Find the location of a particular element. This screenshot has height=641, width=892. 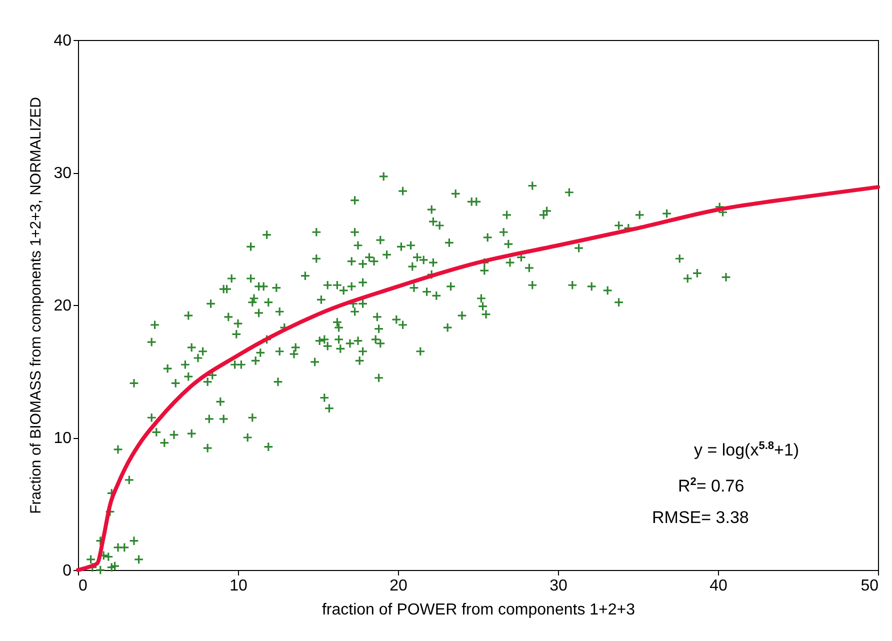

y-tick-label: 10 is located at coordinates (63, 438).